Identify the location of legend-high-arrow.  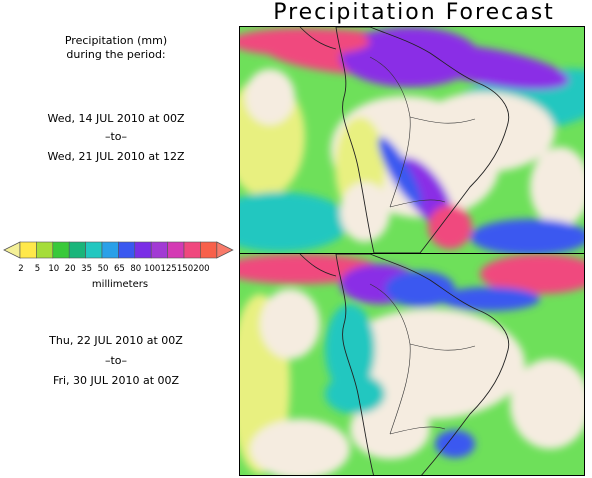
(225, 250).